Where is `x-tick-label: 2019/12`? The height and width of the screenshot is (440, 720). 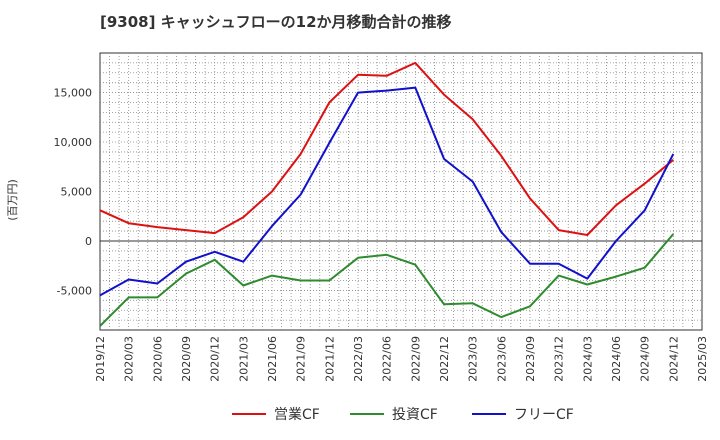 x-tick-label: 2019/12 is located at coordinates (100, 359).